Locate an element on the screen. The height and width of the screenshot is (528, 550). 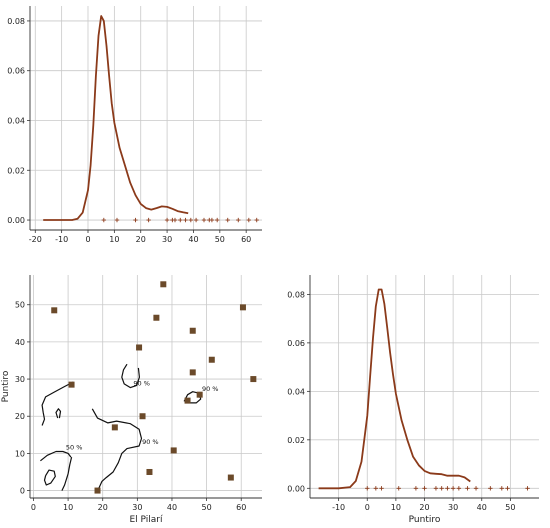
x-tick-label-0: -20 is located at coordinates (35, 239).